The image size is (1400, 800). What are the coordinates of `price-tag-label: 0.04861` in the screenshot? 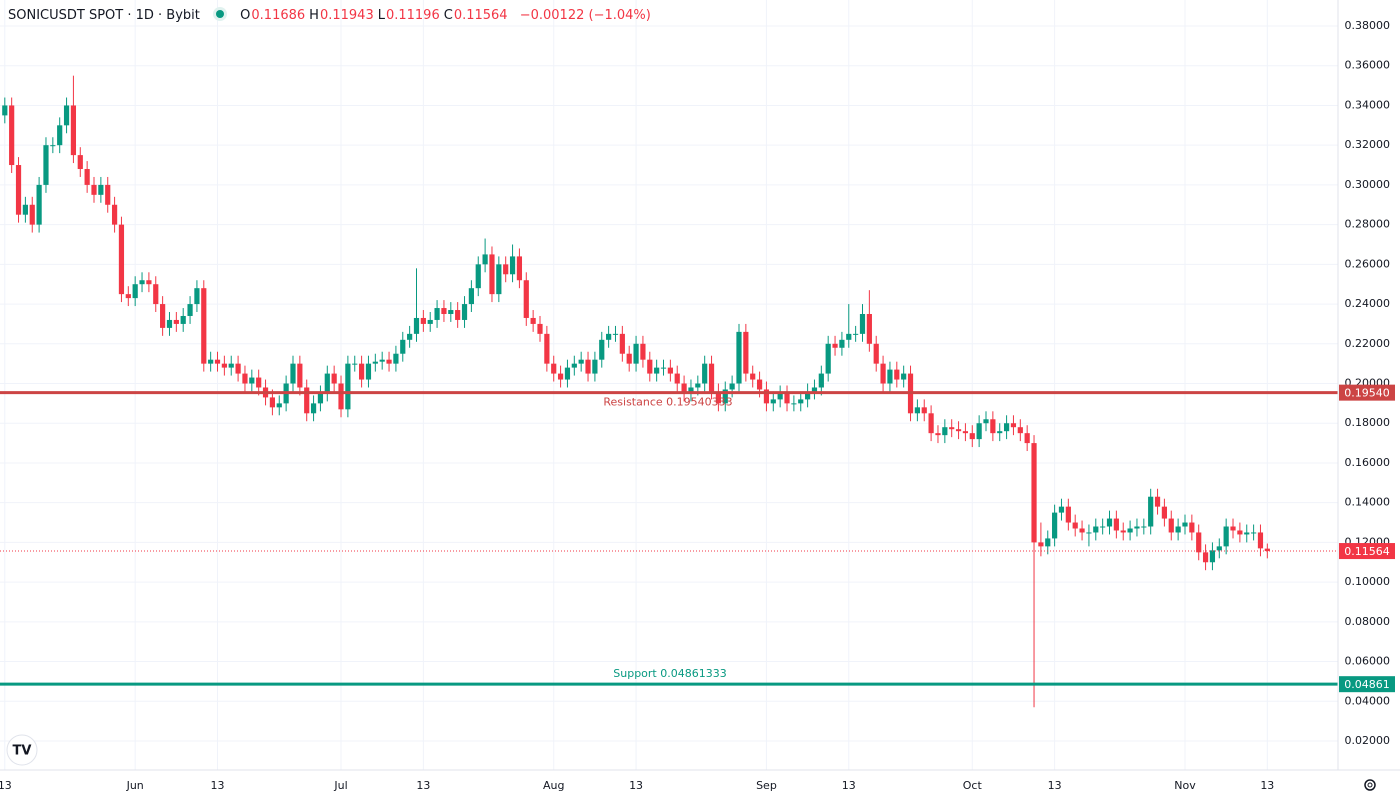 It's located at (1367, 684).